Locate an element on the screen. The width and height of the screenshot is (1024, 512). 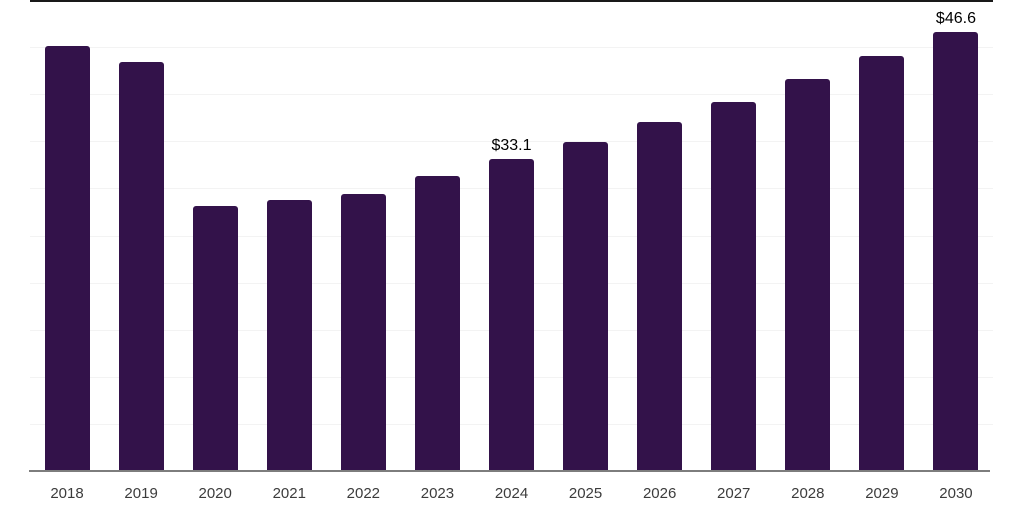
x-tick-label-2028: 2028 is located at coordinates (808, 493).